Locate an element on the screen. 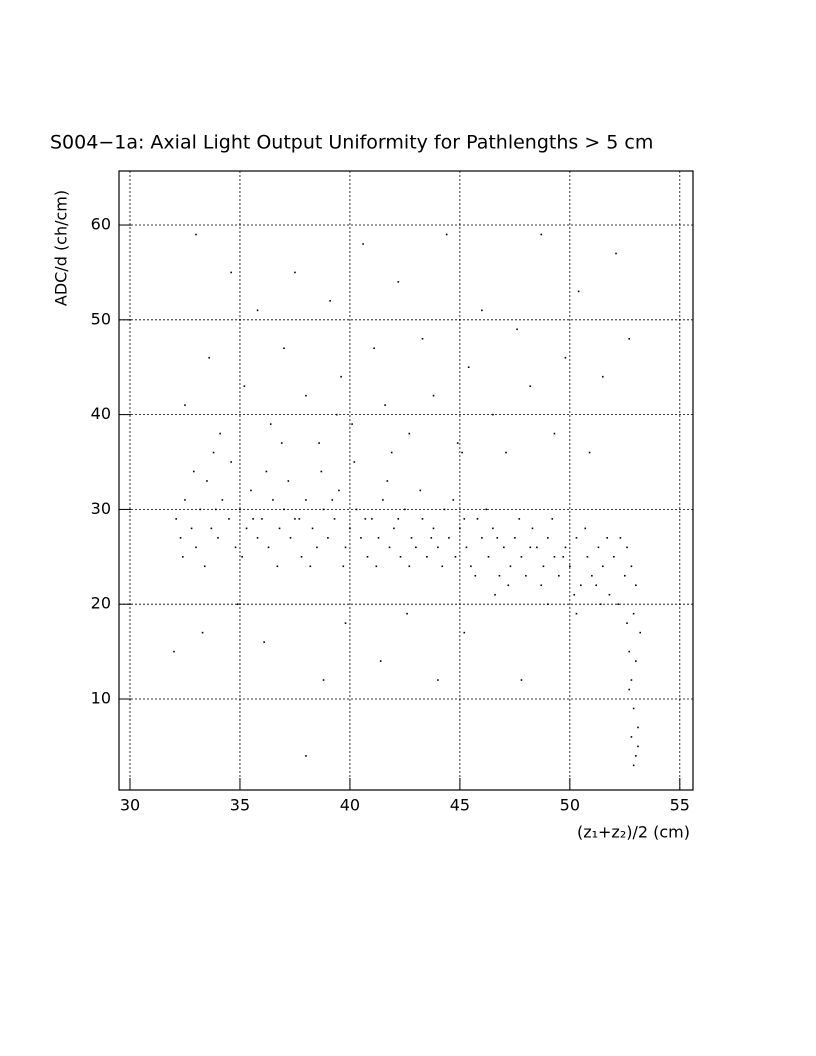 This screenshot has height=1056, width=816. y-axis-label: ADC/d (ch/cm) is located at coordinates (61, 248).